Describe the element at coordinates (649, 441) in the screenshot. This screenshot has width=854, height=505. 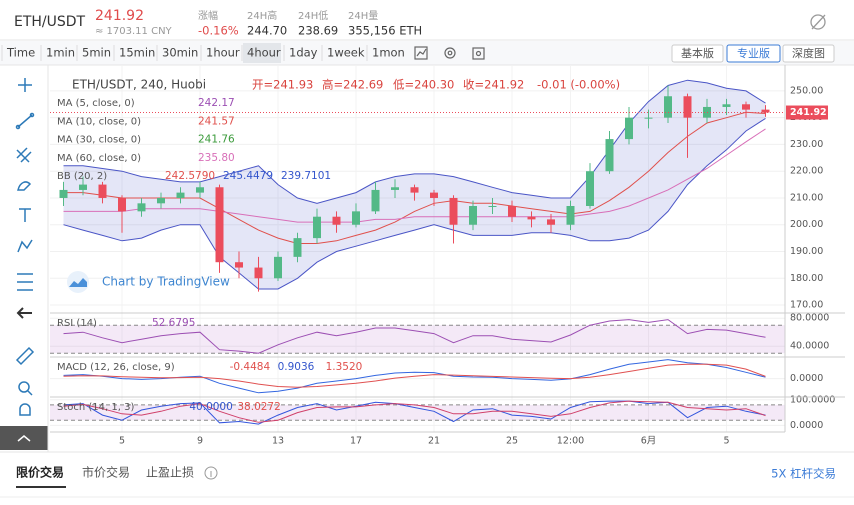
I see `x-tick-label: 6月` at that location.